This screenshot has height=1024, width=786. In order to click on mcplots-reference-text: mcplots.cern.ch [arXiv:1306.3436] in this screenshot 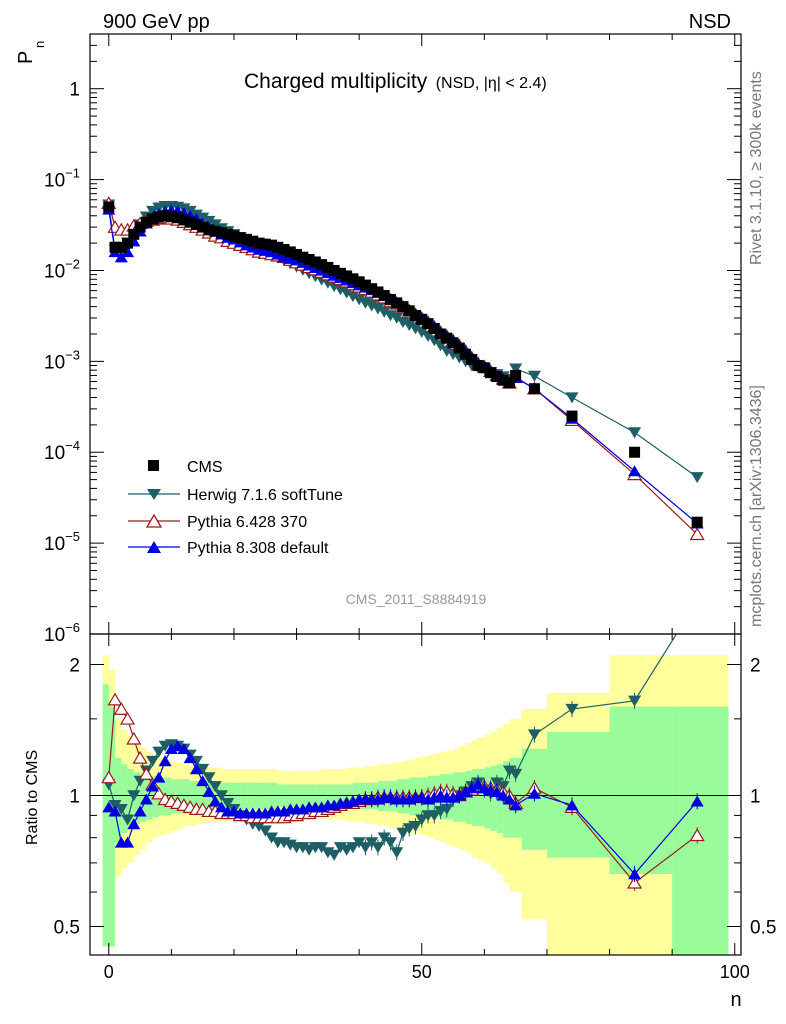, I will do `click(756, 506)`.